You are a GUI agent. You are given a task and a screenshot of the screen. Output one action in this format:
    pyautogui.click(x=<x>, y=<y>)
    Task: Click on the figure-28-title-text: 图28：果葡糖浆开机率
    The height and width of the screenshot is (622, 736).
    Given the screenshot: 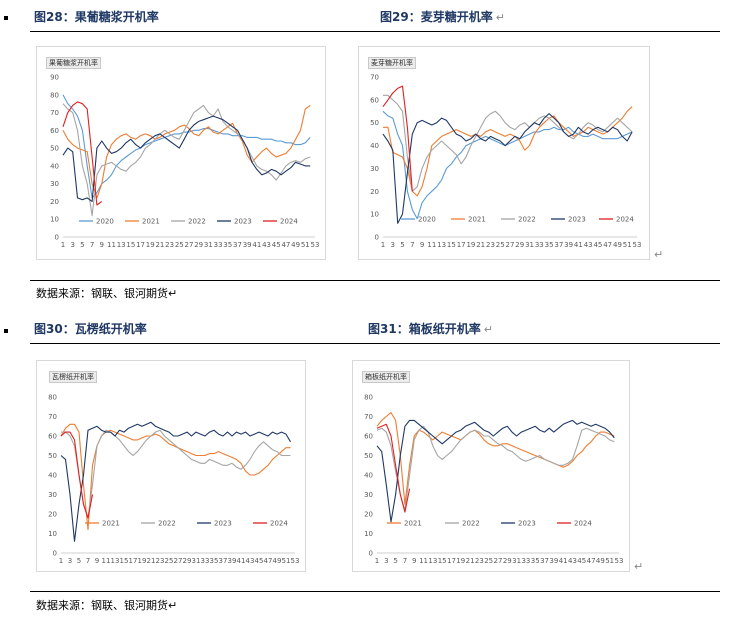 What is the action you would take?
    pyautogui.click(x=96, y=17)
    